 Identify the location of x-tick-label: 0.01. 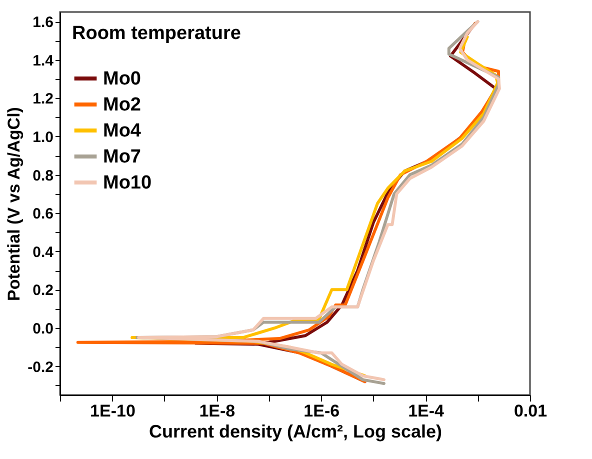
(531, 411).